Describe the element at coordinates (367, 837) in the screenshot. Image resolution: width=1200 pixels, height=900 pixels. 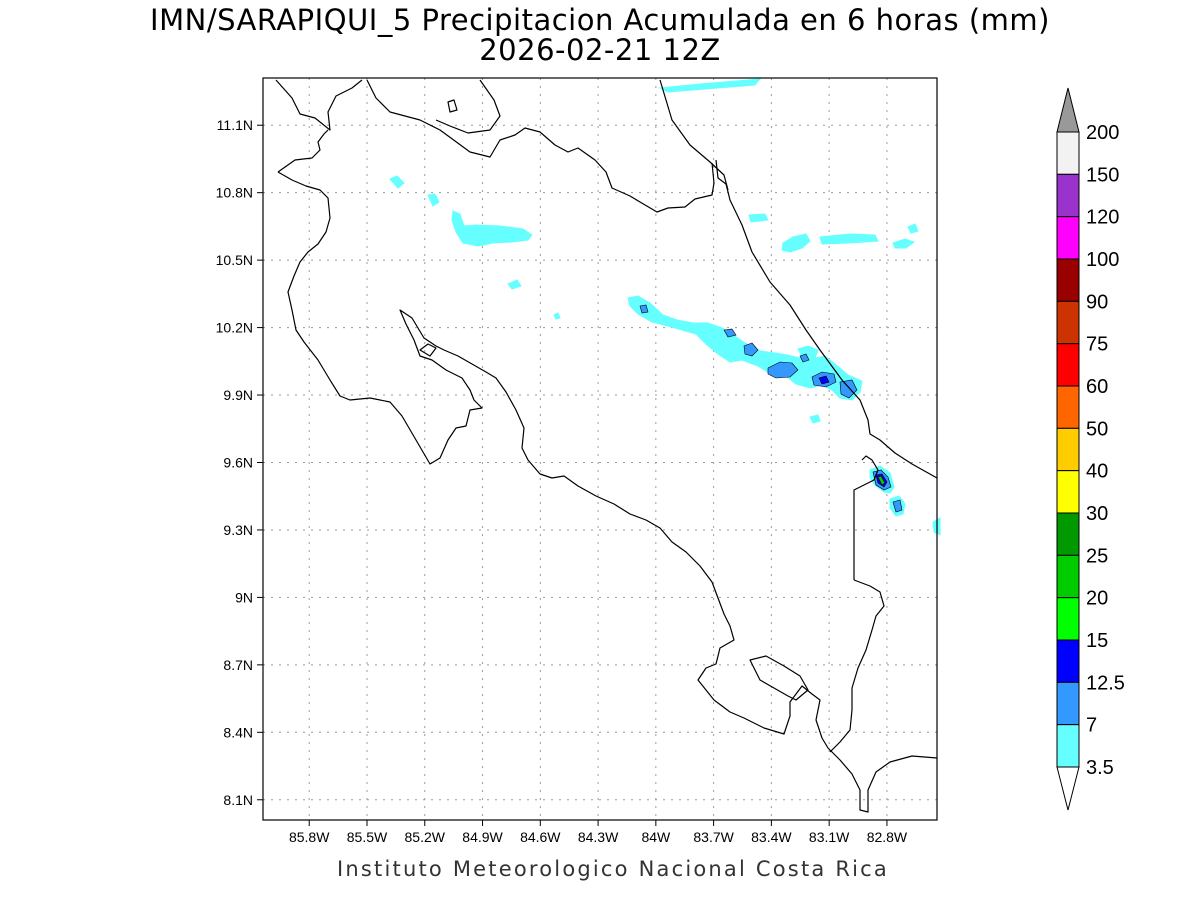
I see `lon-tick-label: 85.5W` at that location.